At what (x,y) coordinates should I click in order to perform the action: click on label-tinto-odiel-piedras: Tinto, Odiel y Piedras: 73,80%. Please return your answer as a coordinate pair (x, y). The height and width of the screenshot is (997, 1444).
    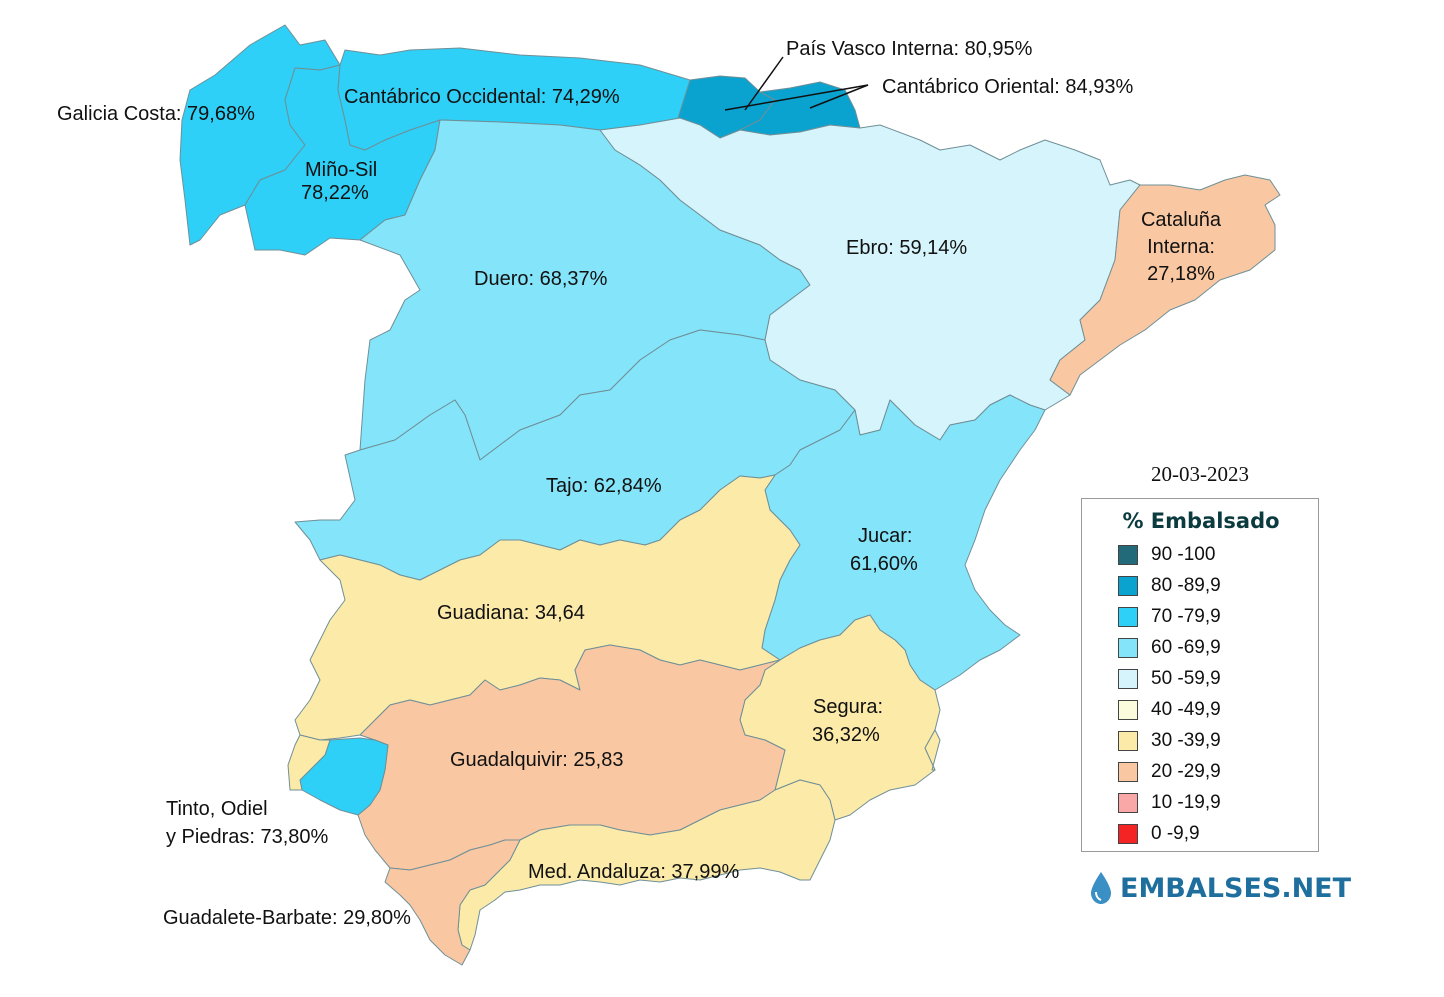
    Looking at the image, I should click on (247, 823).